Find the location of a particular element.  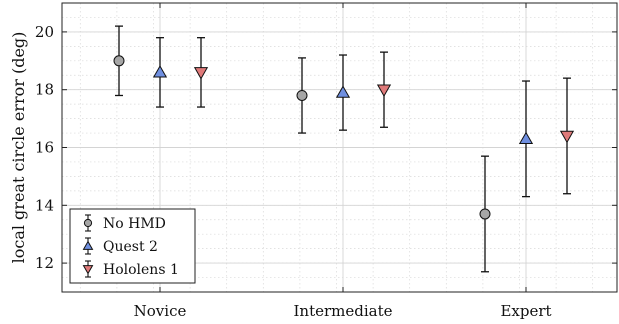

x-tick-label: Novice is located at coordinates (160, 311).